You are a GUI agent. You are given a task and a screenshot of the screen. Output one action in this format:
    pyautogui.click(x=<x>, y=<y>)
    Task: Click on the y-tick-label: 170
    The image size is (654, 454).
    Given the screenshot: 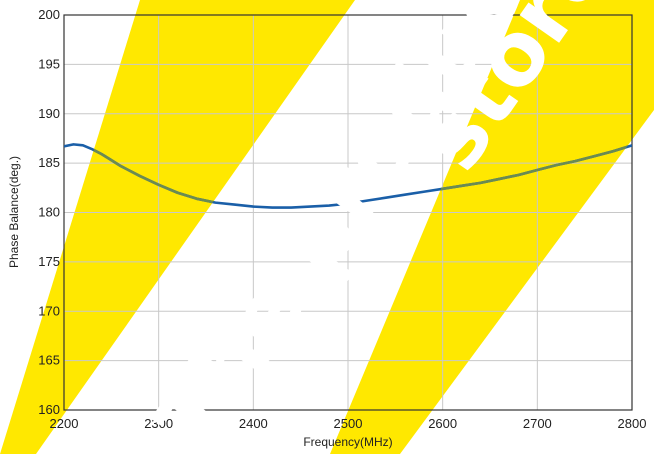 What is the action you would take?
    pyautogui.click(x=49, y=310)
    